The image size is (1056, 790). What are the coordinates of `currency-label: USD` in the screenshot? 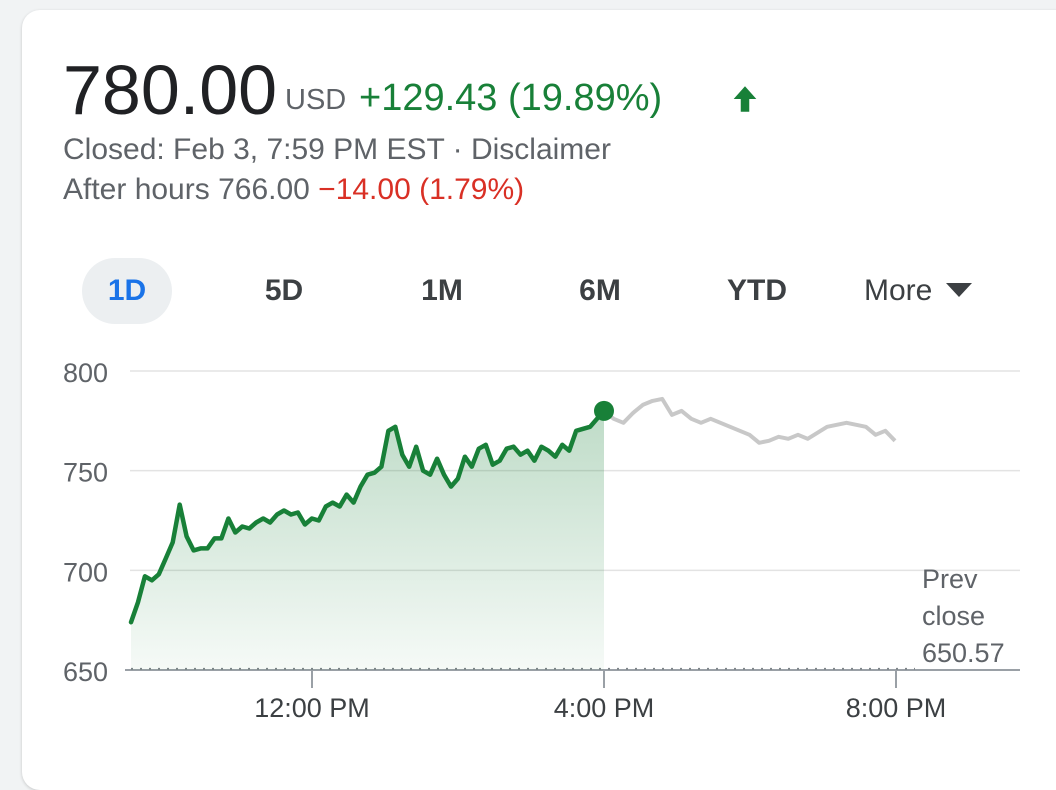 It's located at (316, 100).